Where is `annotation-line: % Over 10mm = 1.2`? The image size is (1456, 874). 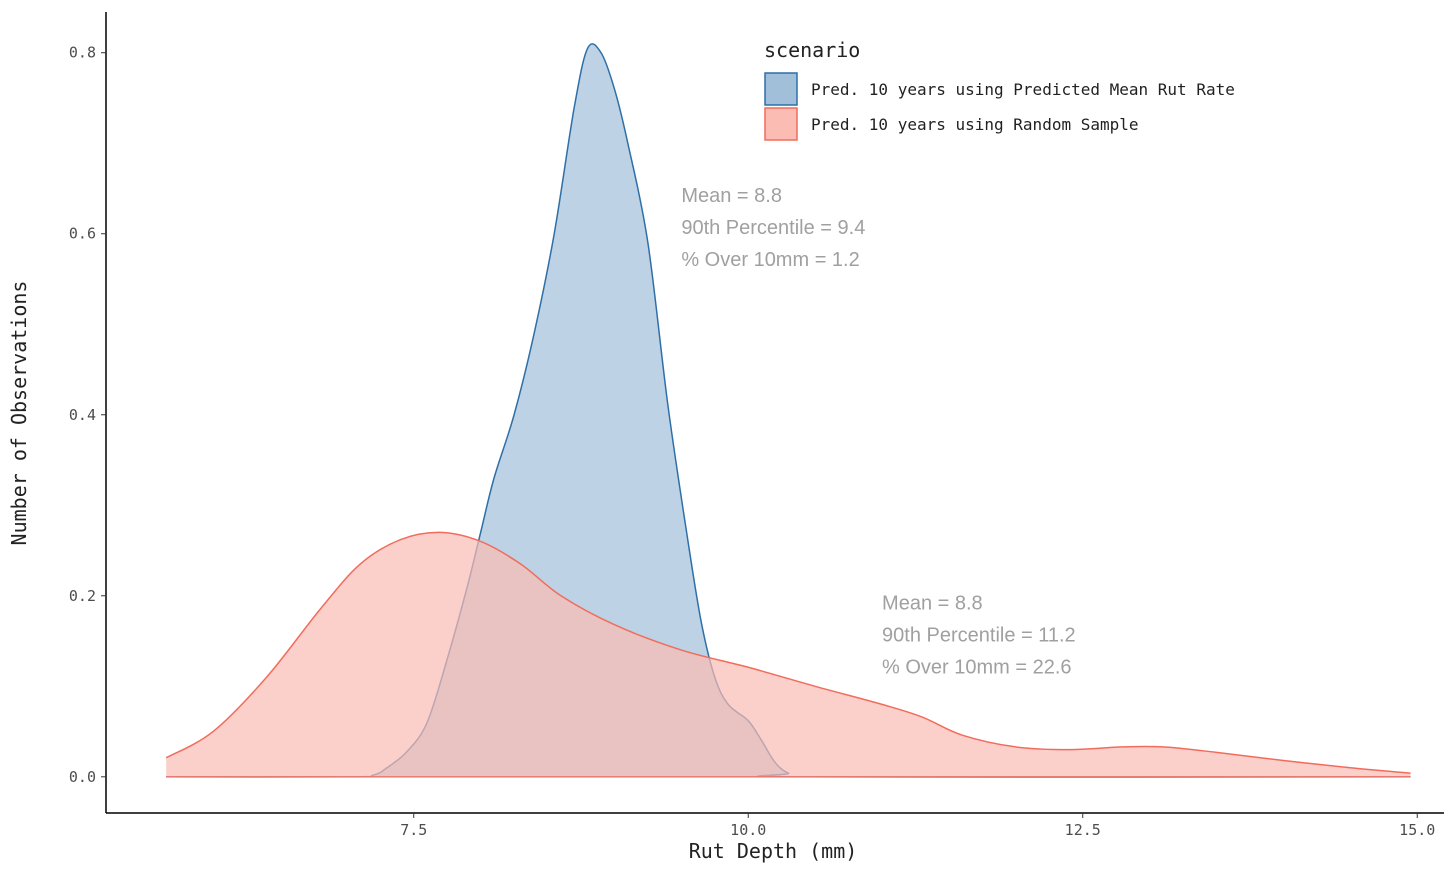
annotation-line: % Over 10mm = 1.2 is located at coordinates (770, 260).